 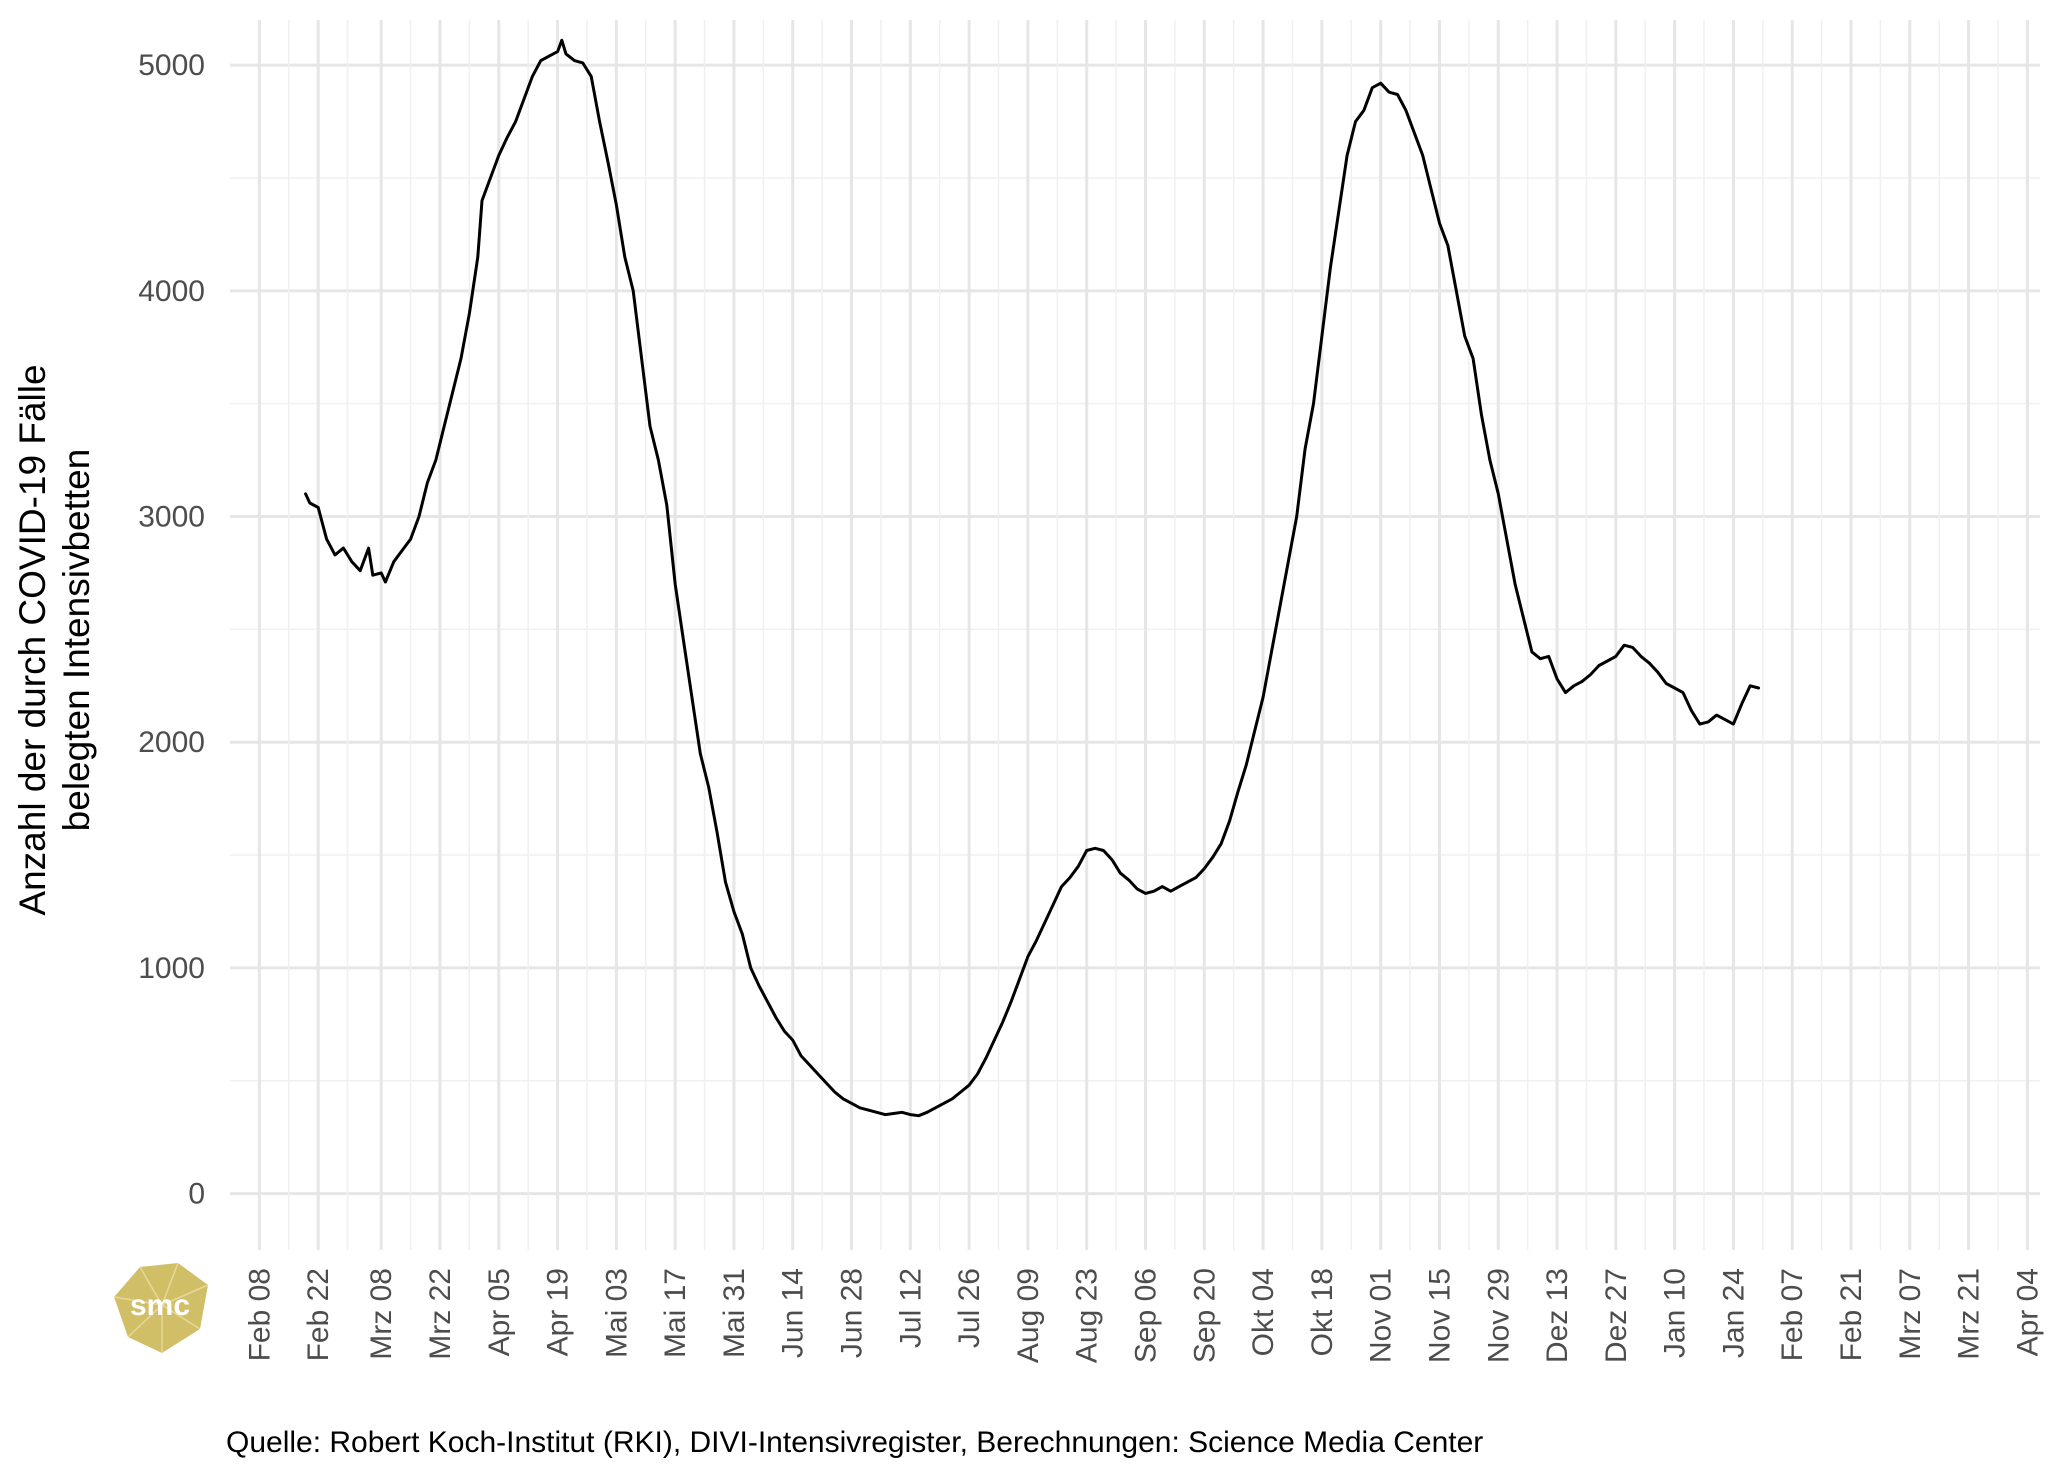 What do you see at coordinates (1675, 1313) in the screenshot?
I see `x-tick-label: Jan 10` at bounding box center [1675, 1313].